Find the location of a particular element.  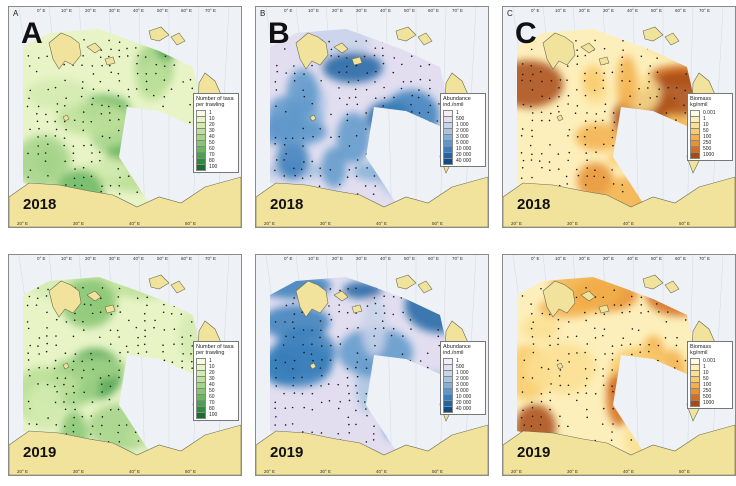

longitude-tick-top: 0° E is located at coordinates (535, 10).